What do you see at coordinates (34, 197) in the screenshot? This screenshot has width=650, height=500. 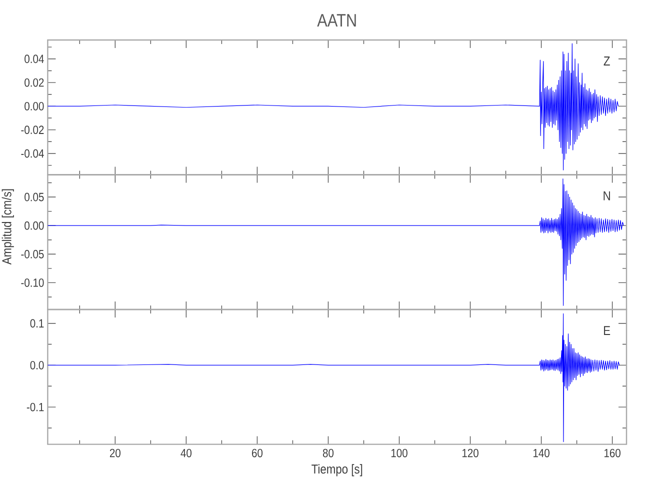 I see `y-tick-label: 0.05` at bounding box center [34, 197].